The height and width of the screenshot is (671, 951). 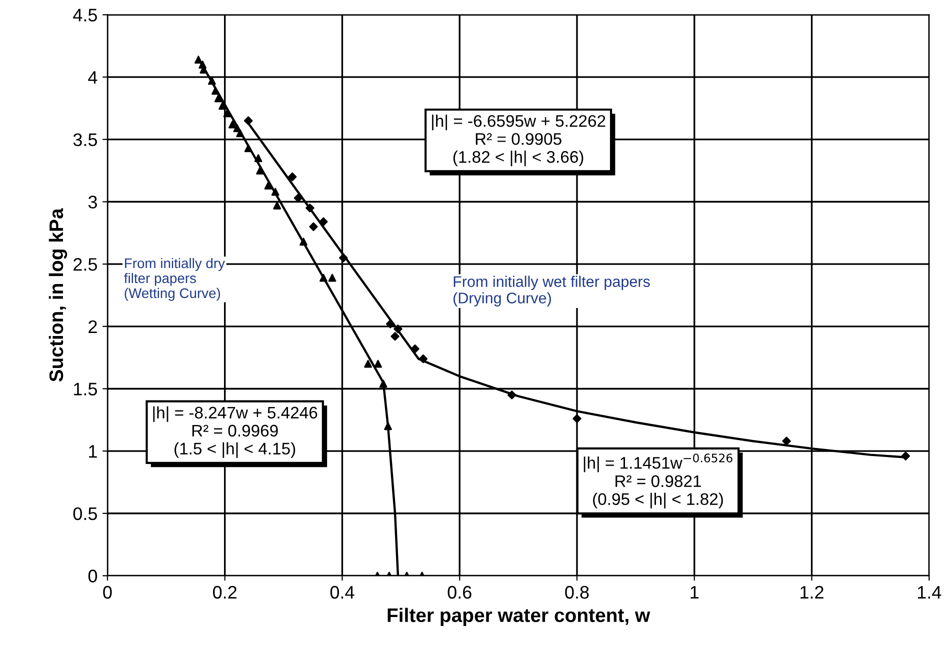 What do you see at coordinates (812, 592) in the screenshot?
I see `x-tick-label: 1.2` at bounding box center [812, 592].